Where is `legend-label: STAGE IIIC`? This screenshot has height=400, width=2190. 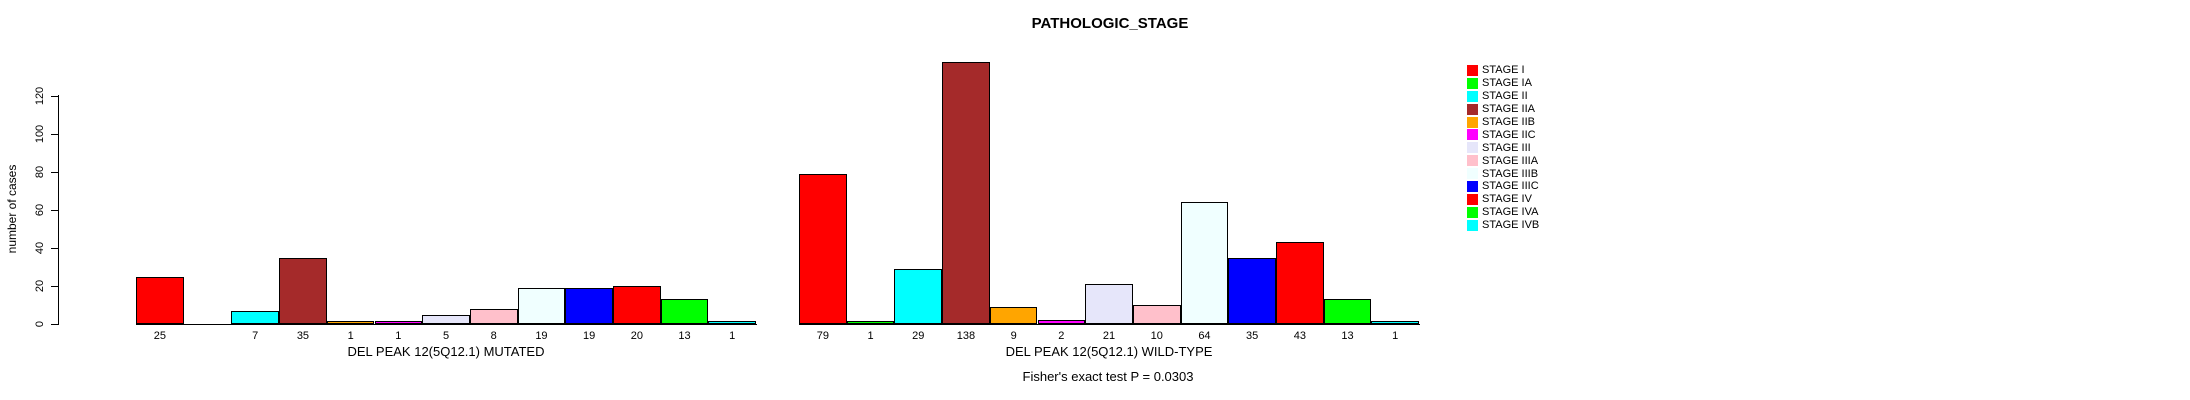 legend-label: STAGE IIIC is located at coordinates (1510, 186).